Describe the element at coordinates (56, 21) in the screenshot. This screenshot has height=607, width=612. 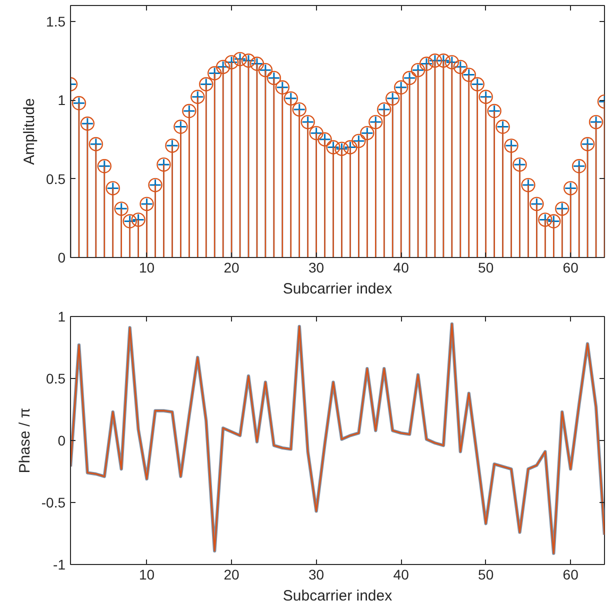
I see `y-tick-label: 1.5` at that location.